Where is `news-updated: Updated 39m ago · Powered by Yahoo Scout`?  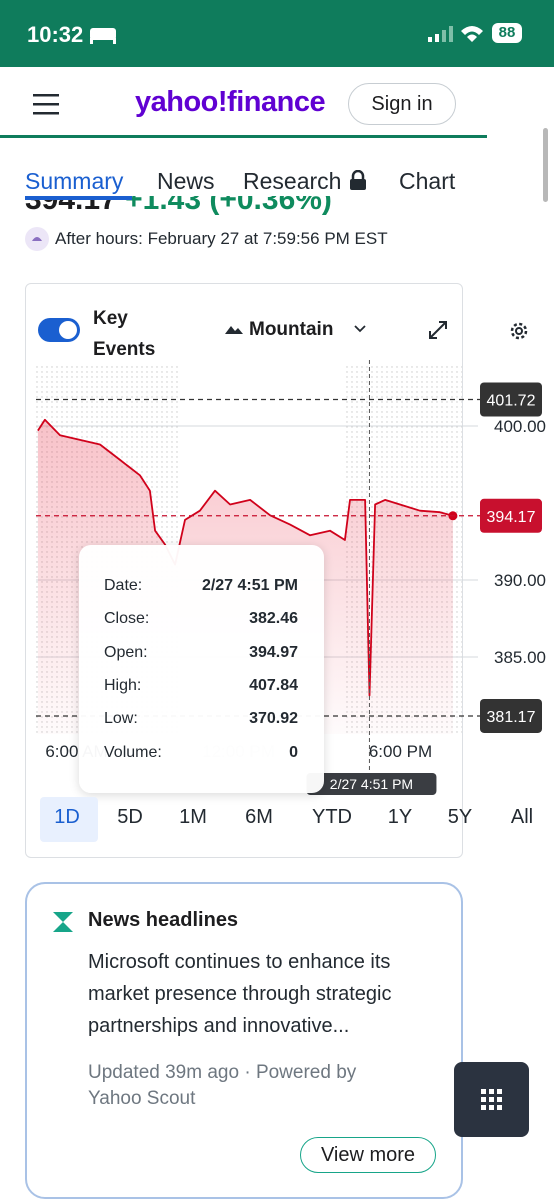 news-updated: Updated 39m ago · Powered by Yahoo Scout is located at coordinates (222, 1085).